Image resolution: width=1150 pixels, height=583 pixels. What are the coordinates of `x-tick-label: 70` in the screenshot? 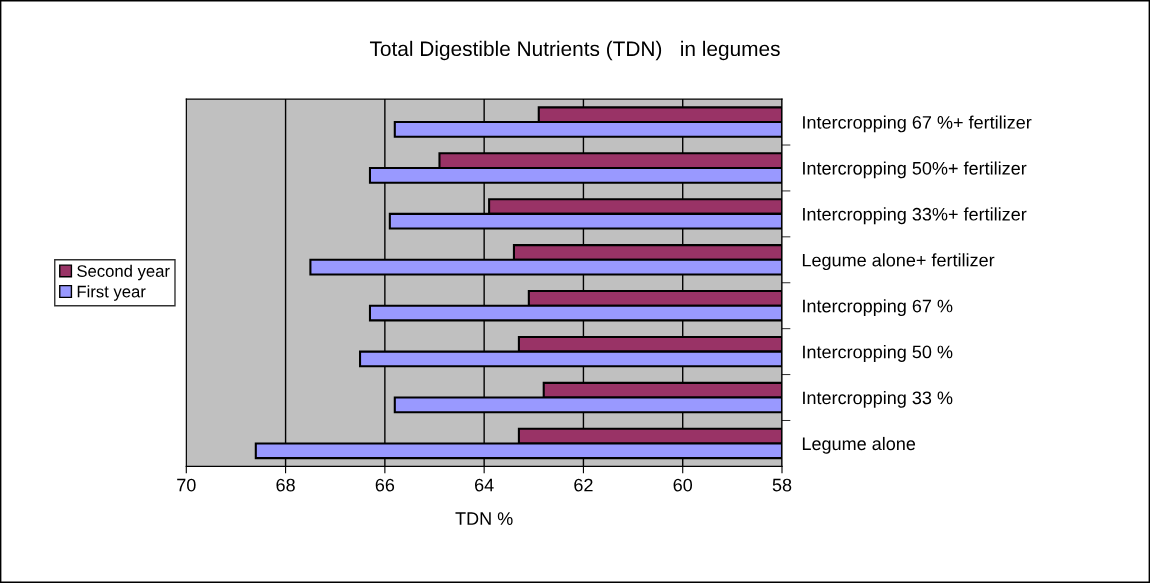 It's located at (186, 485).